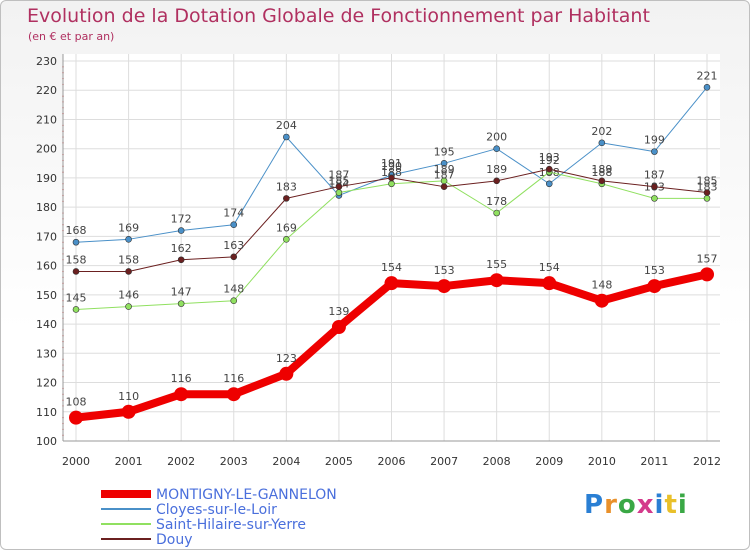 The image size is (750, 550). I want to click on data-label: 191, so click(391, 163).